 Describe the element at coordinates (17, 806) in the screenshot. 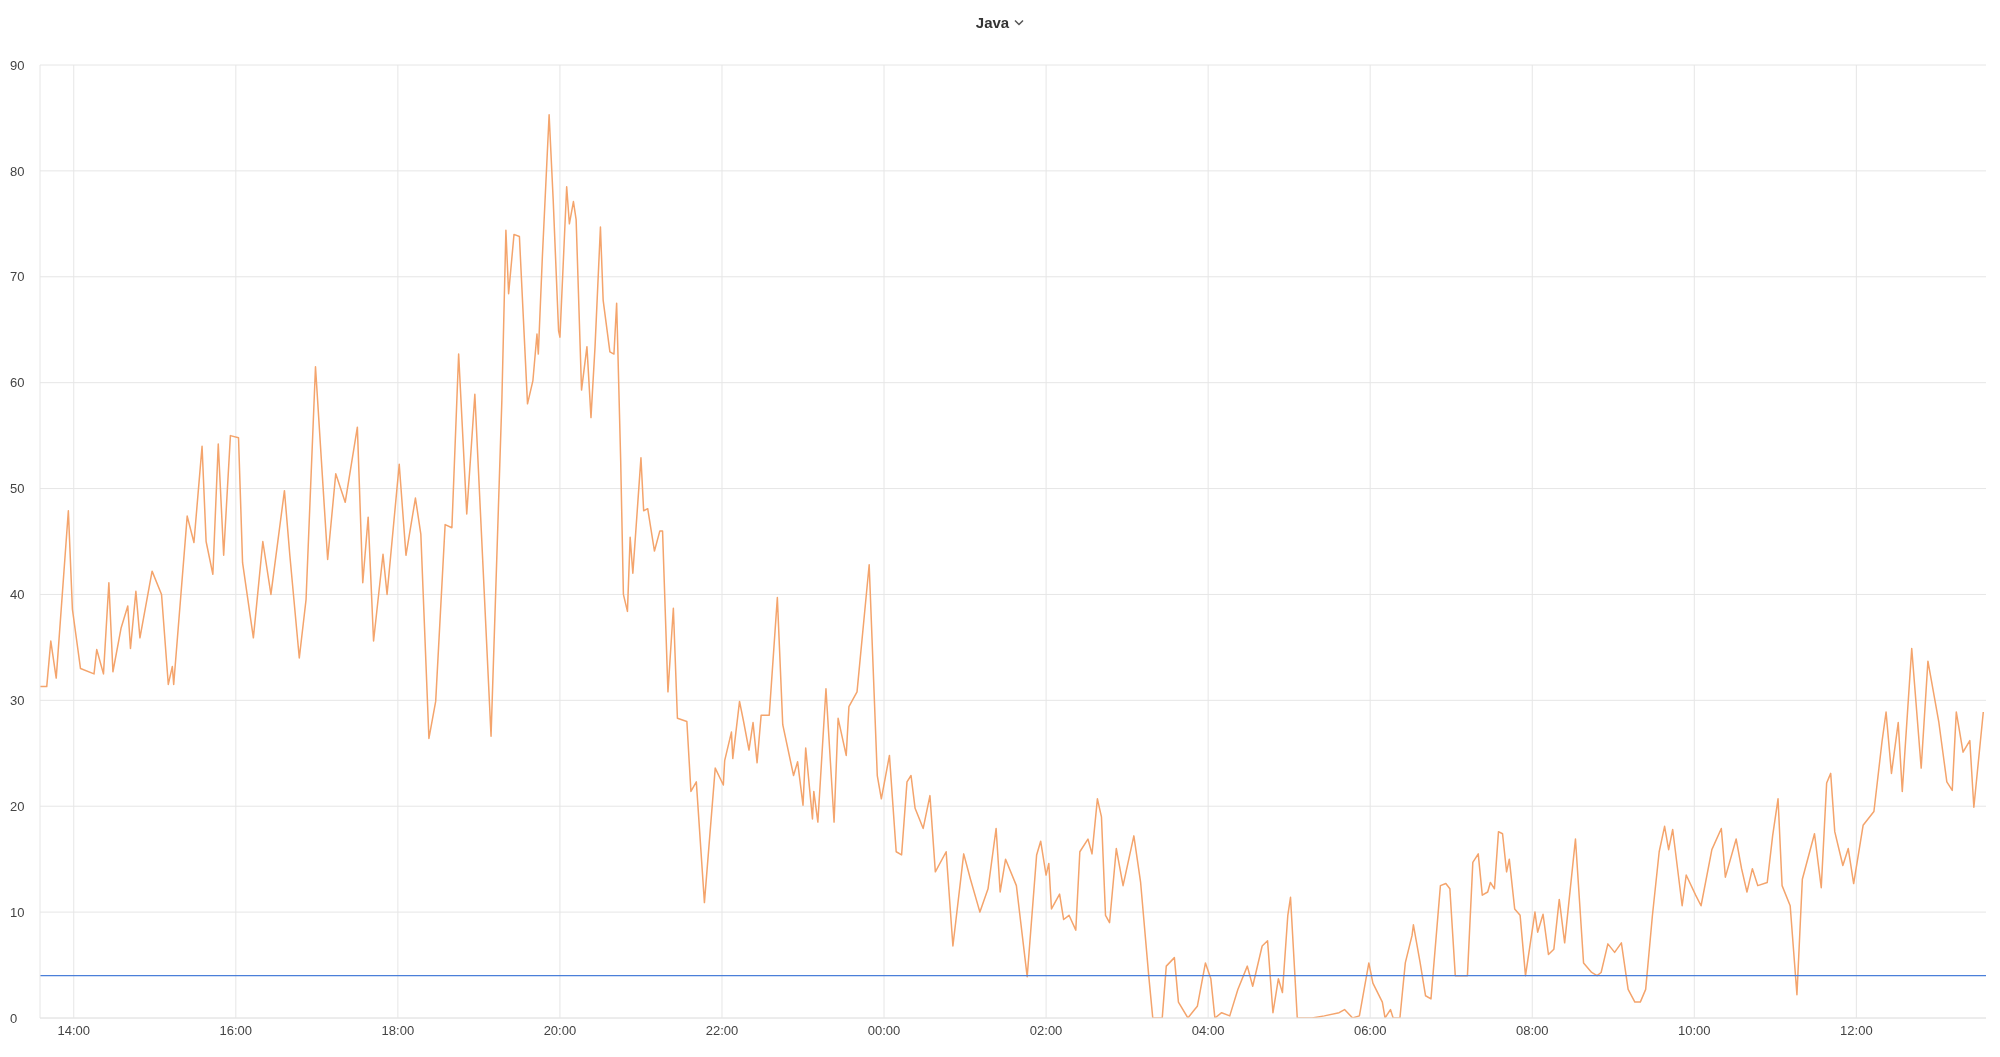

I see `y-tick-label: 20` at that location.